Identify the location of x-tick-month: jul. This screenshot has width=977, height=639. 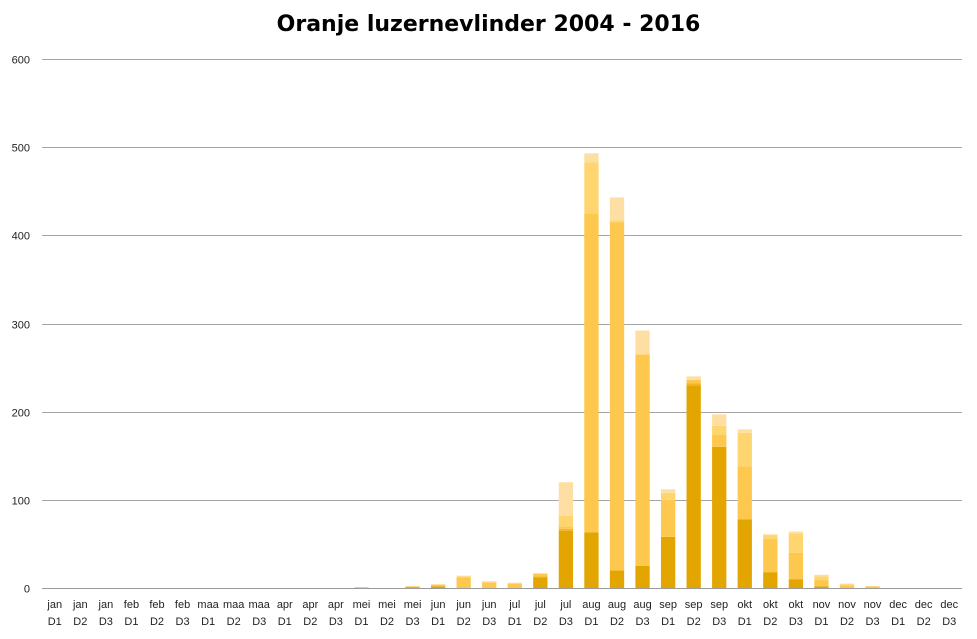
(565, 605).